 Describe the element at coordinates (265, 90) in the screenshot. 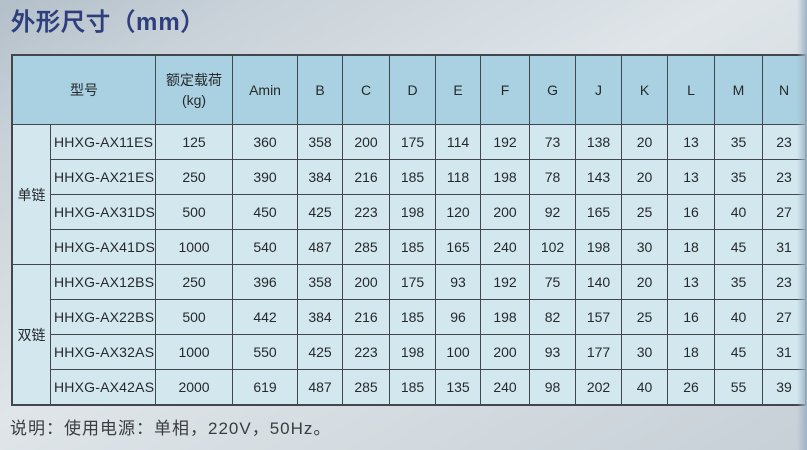

I see `header-dim-amin: Amin` at that location.